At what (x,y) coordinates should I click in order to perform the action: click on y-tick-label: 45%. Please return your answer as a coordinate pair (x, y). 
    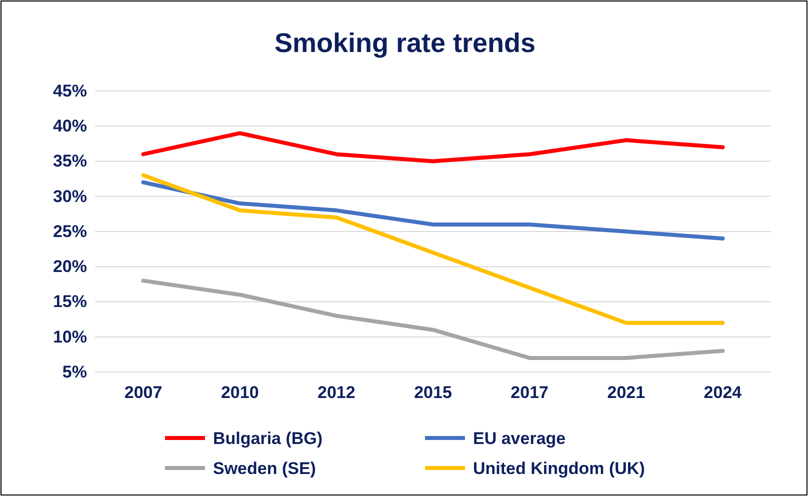
    Looking at the image, I should click on (69, 90).